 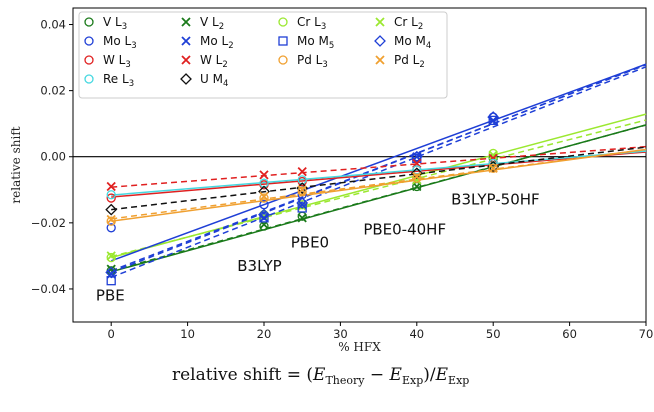 What do you see at coordinates (493, 334) in the screenshot?
I see `x-tick-label: 50` at bounding box center [493, 334].